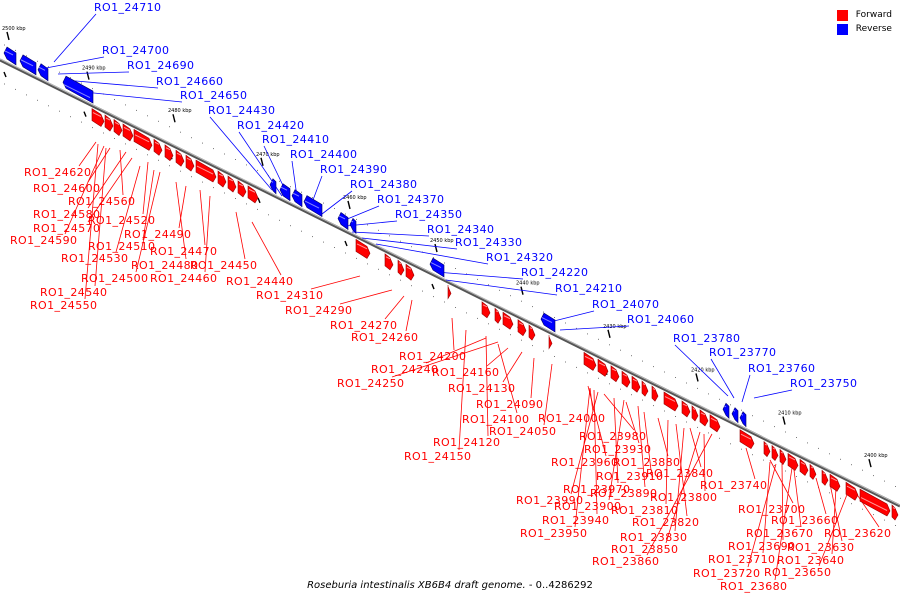 Image resolution: width=900 pixels, height=600 pixels. Describe the element at coordinates (43, 240) in the screenshot. I see `forward-gene-label: RO1_24590` at that location.